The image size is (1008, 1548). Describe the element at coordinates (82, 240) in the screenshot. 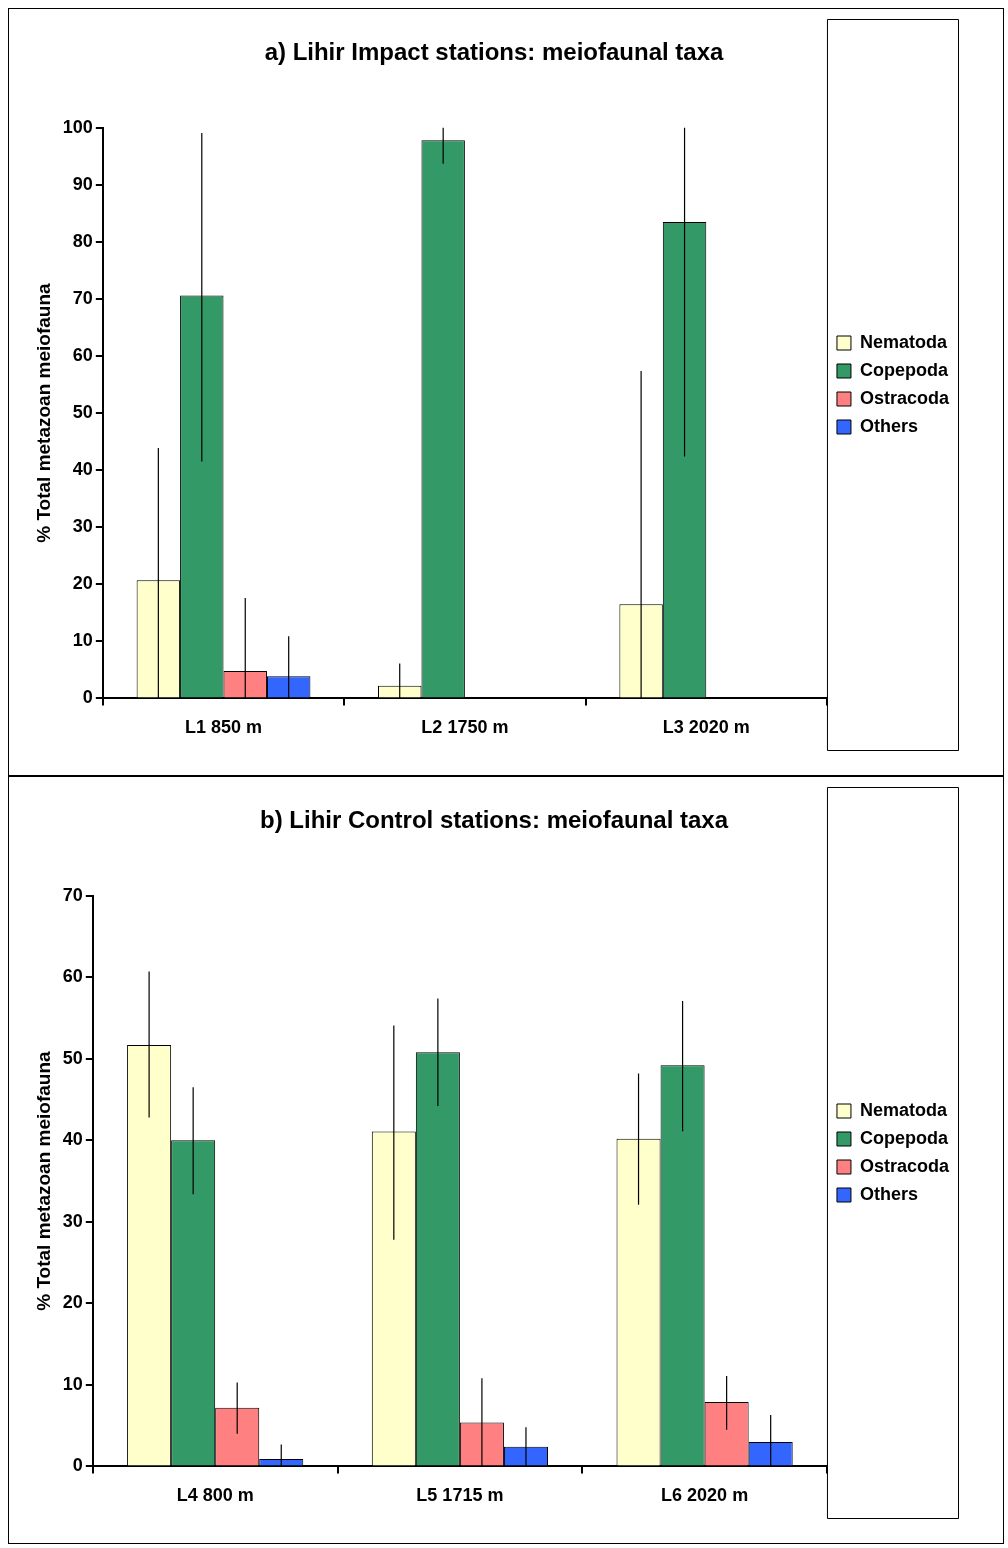

I see `y-tick-label: 80` at that location.